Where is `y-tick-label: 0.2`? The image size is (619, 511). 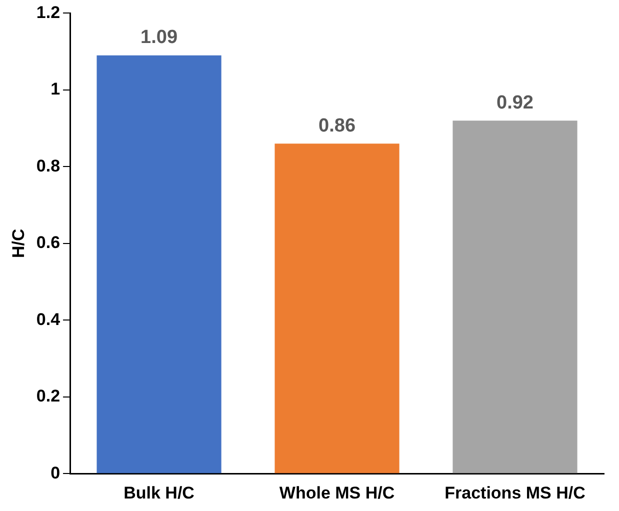
y-tick-label: 0.2 is located at coordinates (48, 396).